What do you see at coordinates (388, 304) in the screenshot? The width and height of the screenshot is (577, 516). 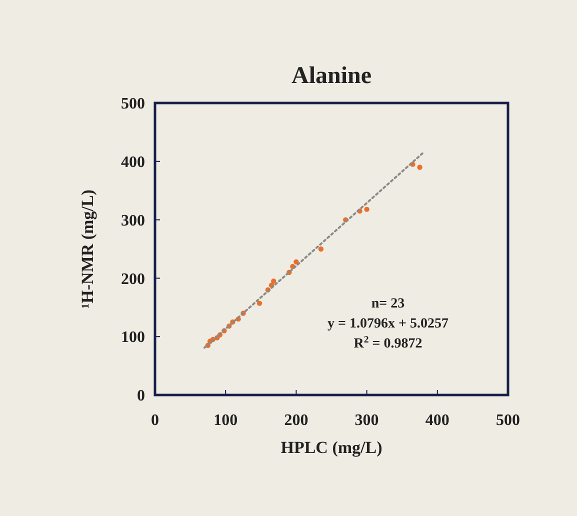 I see `annotation: n= 23` at bounding box center [388, 304].